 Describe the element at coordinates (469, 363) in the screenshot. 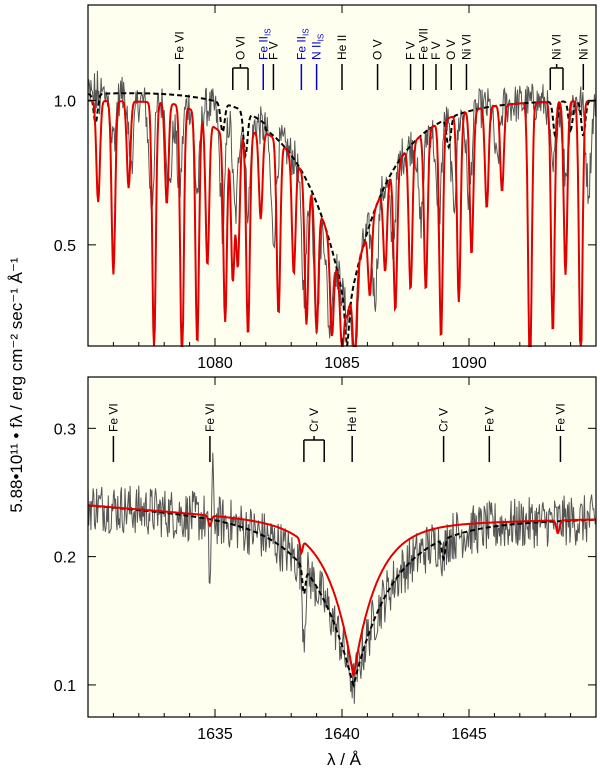

I see `x-tick-label: 1090` at that location.